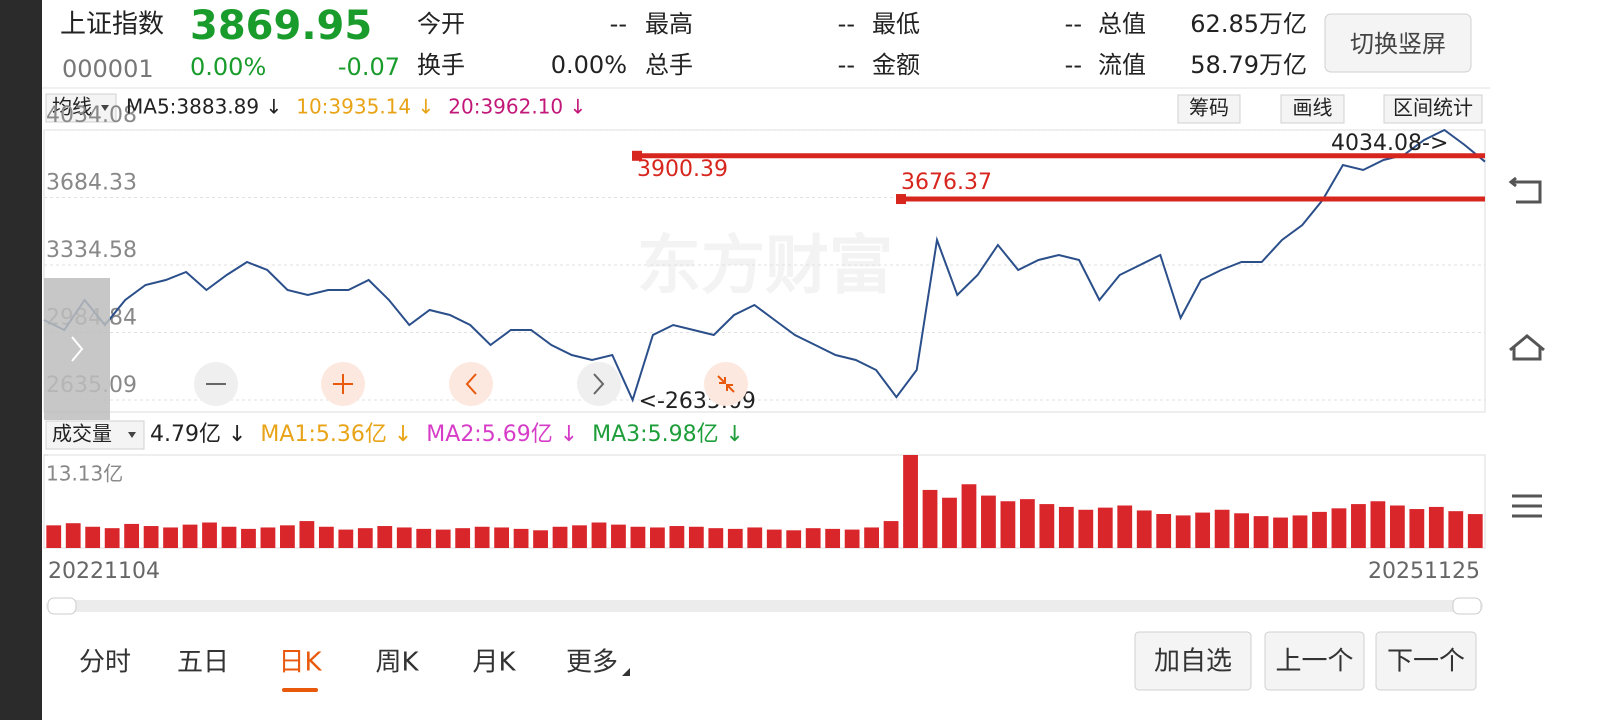  What do you see at coordinates (369, 67) in the screenshot?
I see `change: -0.07` at bounding box center [369, 67].